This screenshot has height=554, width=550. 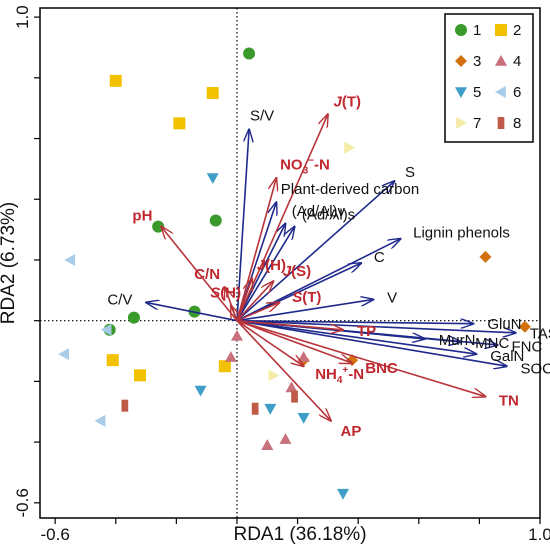 What do you see at coordinates (517, 92) in the screenshot?
I see `legend-label-6: 6` at bounding box center [517, 92].